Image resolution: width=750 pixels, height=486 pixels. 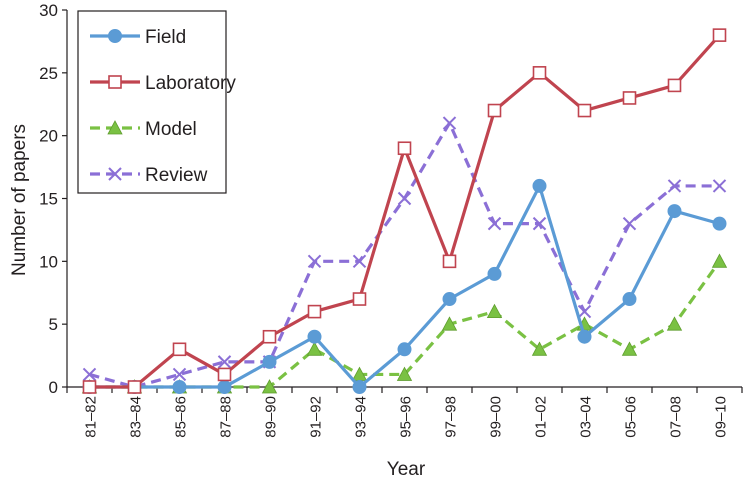 What do you see at coordinates (152, 102) in the screenshot?
I see `legend-box` at bounding box center [152, 102].